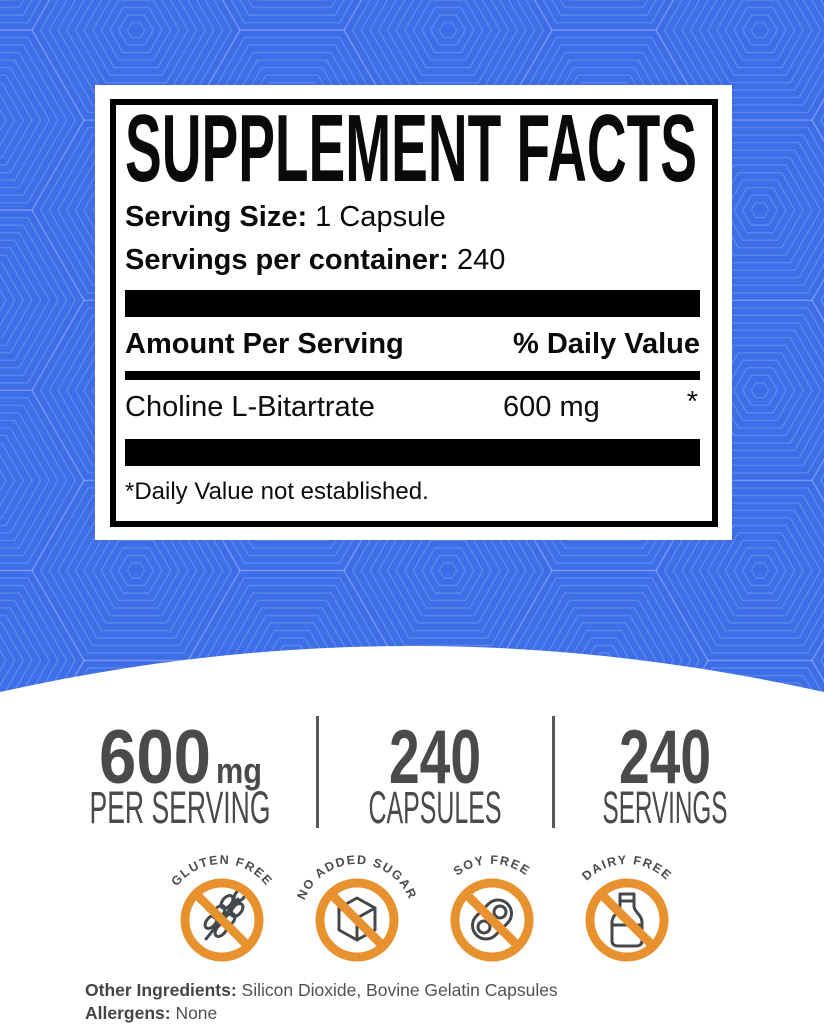  Describe the element at coordinates (264, 344) in the screenshot. I see `amount-per-serving-header: Amount Per Serving` at that location.